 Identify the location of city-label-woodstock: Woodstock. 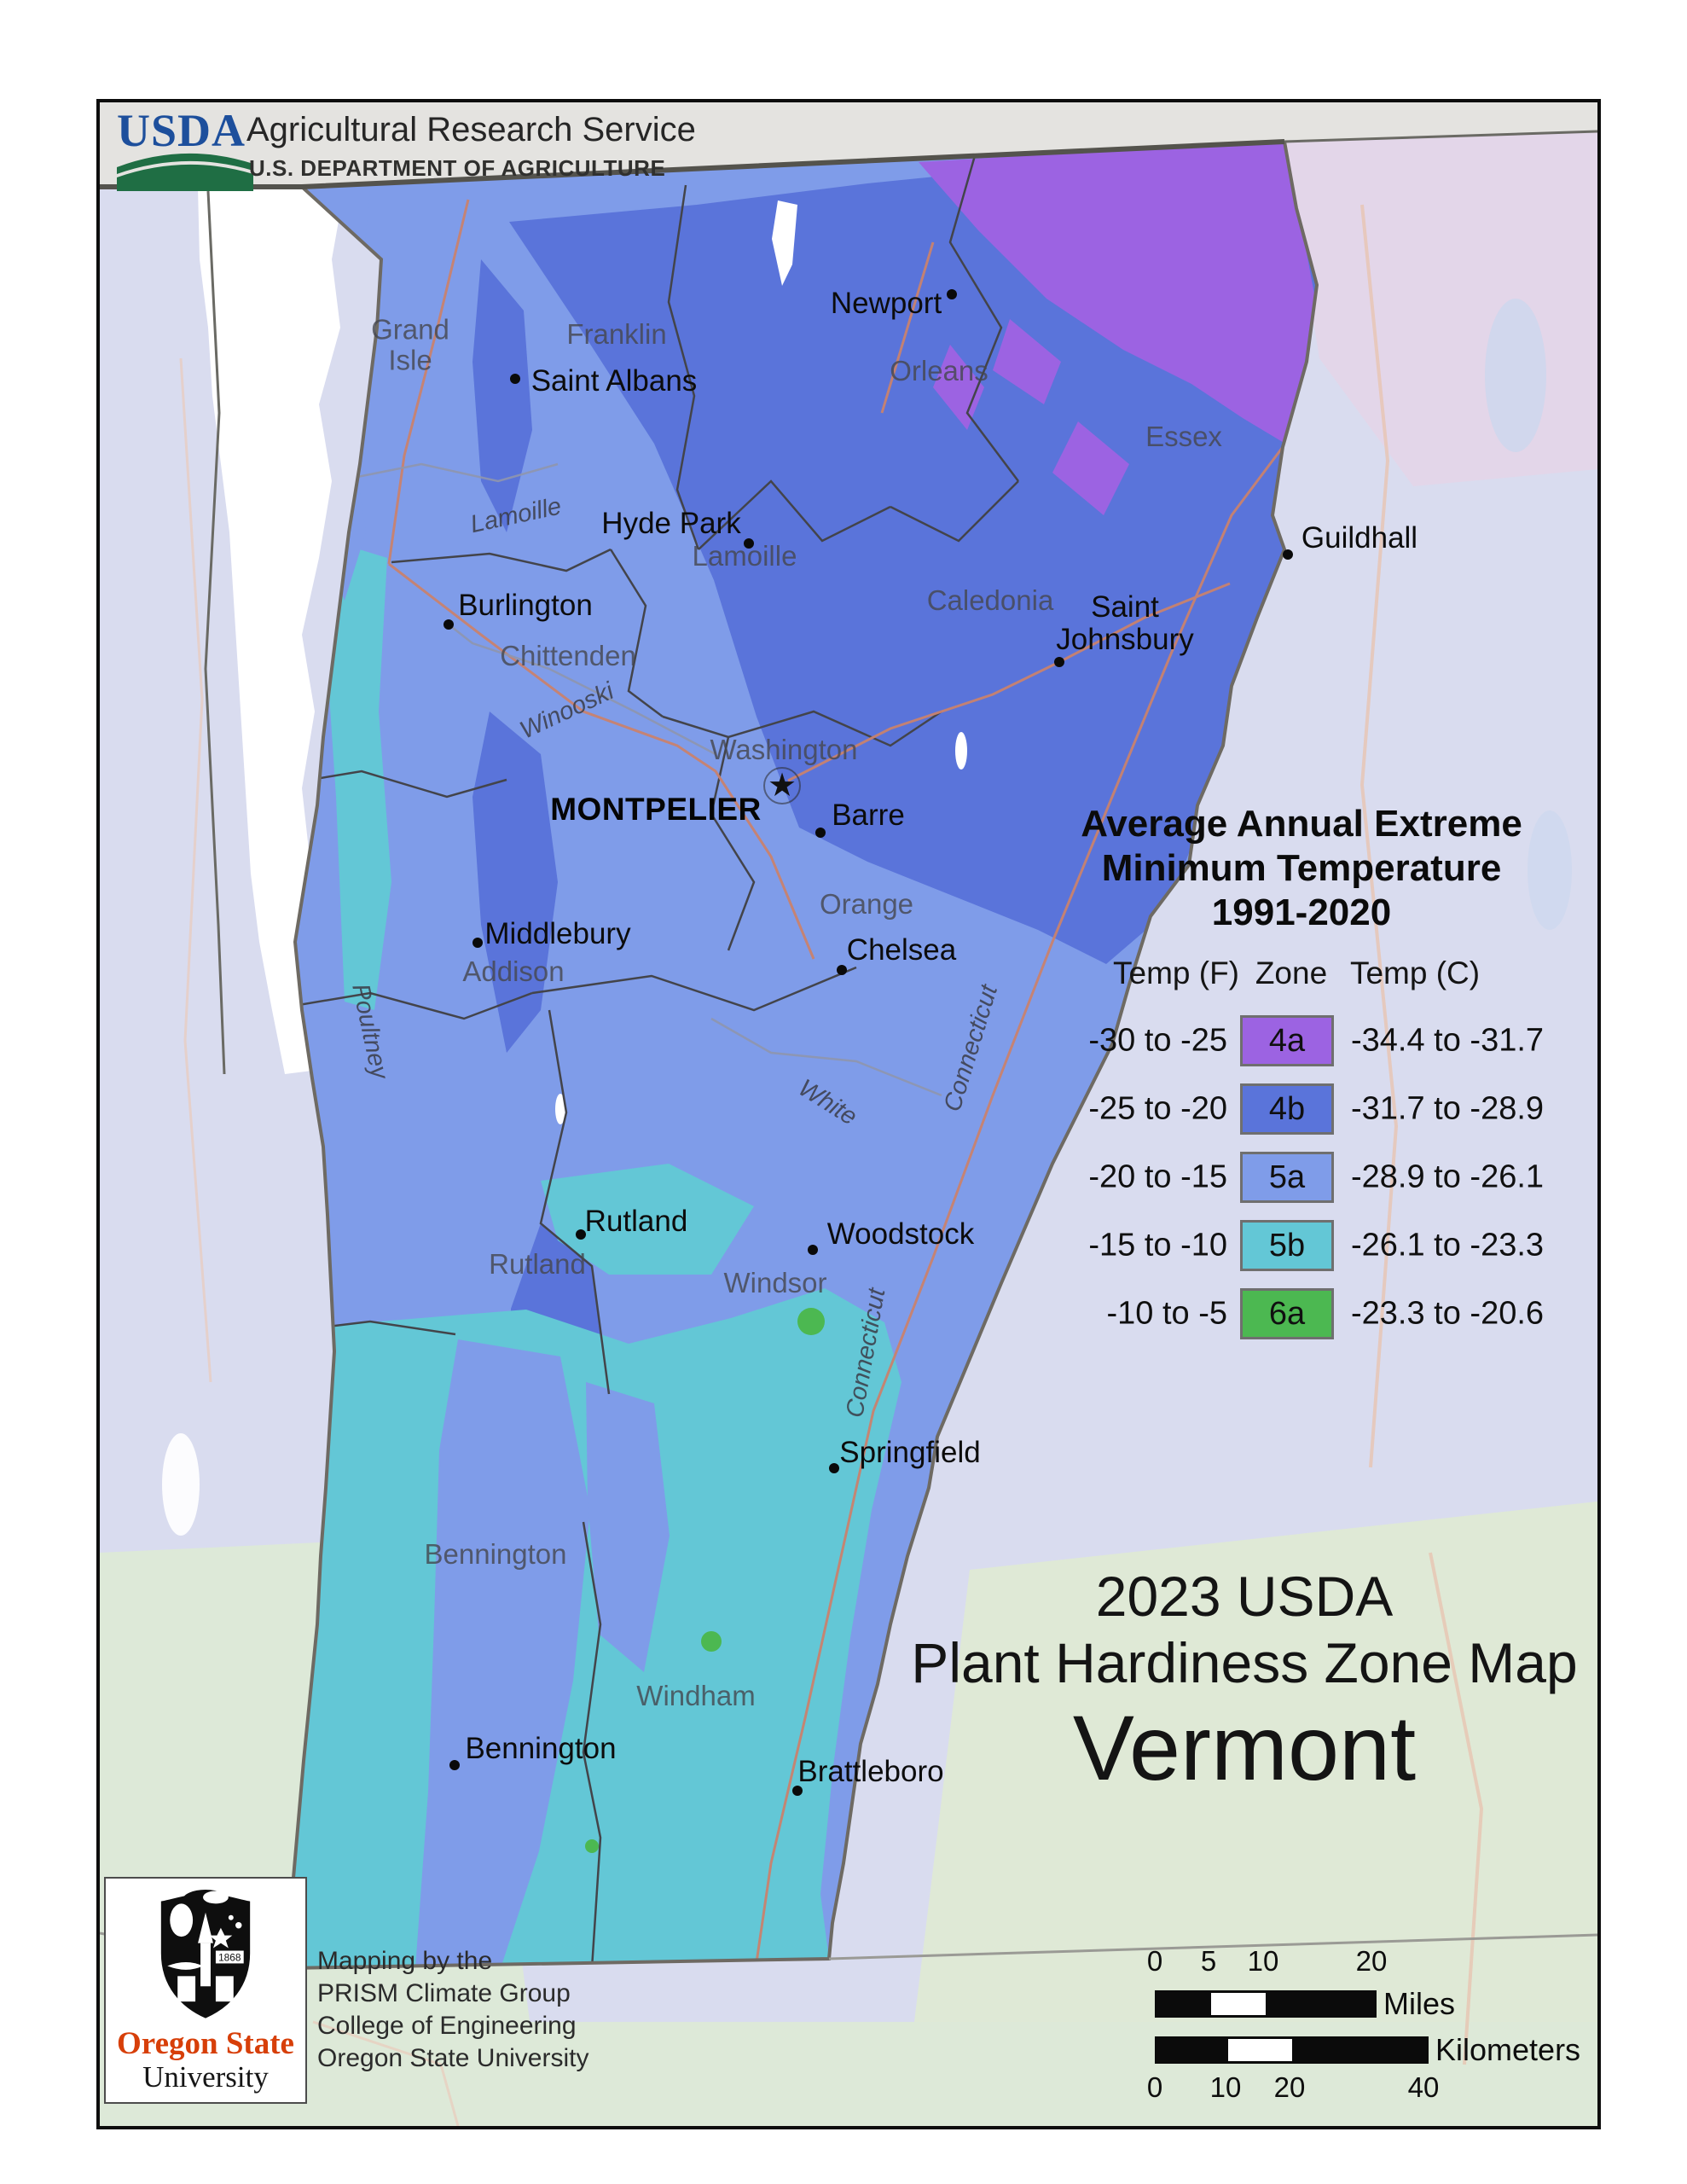
(901, 1234).